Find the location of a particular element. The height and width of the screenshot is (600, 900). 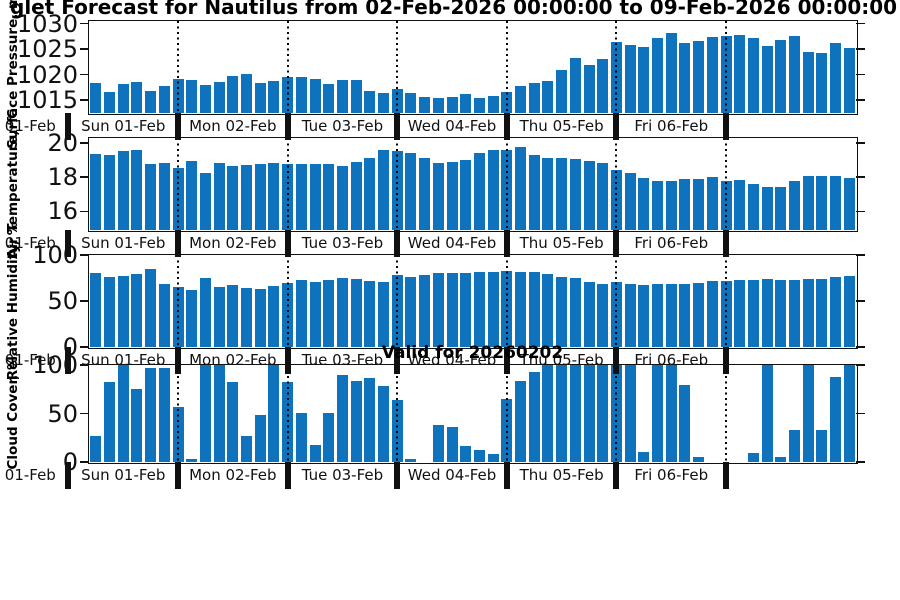

y-tick-label: 1025 is located at coordinates (47, 49).